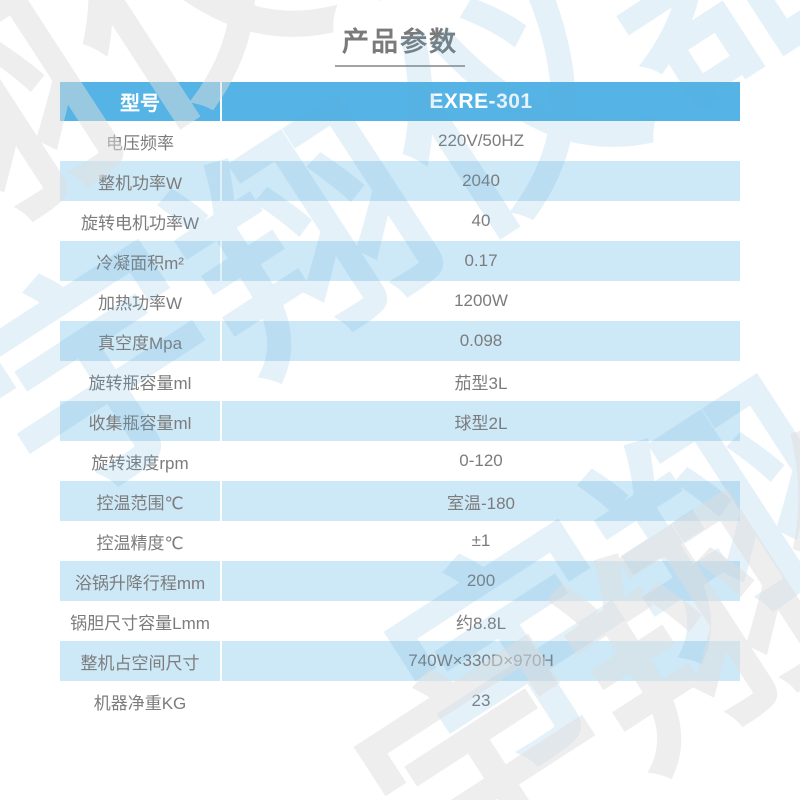 This screenshot has width=800, height=800. Describe the element at coordinates (140, 423) in the screenshot. I see `spec-label: 收集瓶容量ml` at that location.